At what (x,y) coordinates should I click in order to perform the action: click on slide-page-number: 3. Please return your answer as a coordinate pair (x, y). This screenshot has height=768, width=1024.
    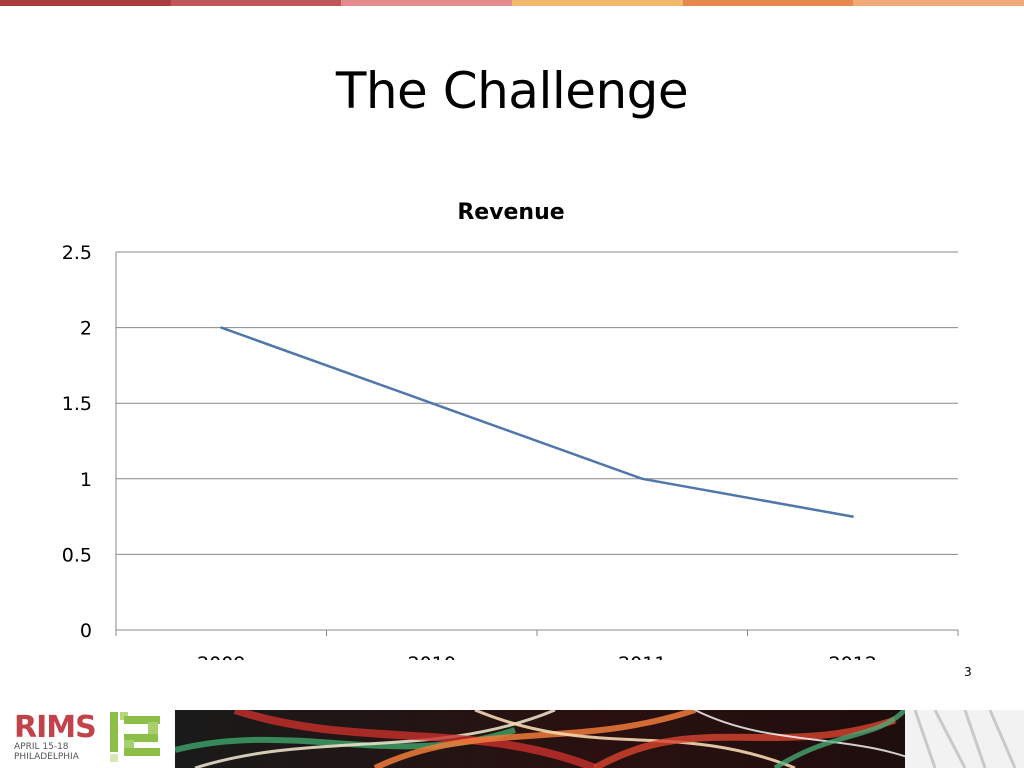
    Looking at the image, I should click on (968, 672).